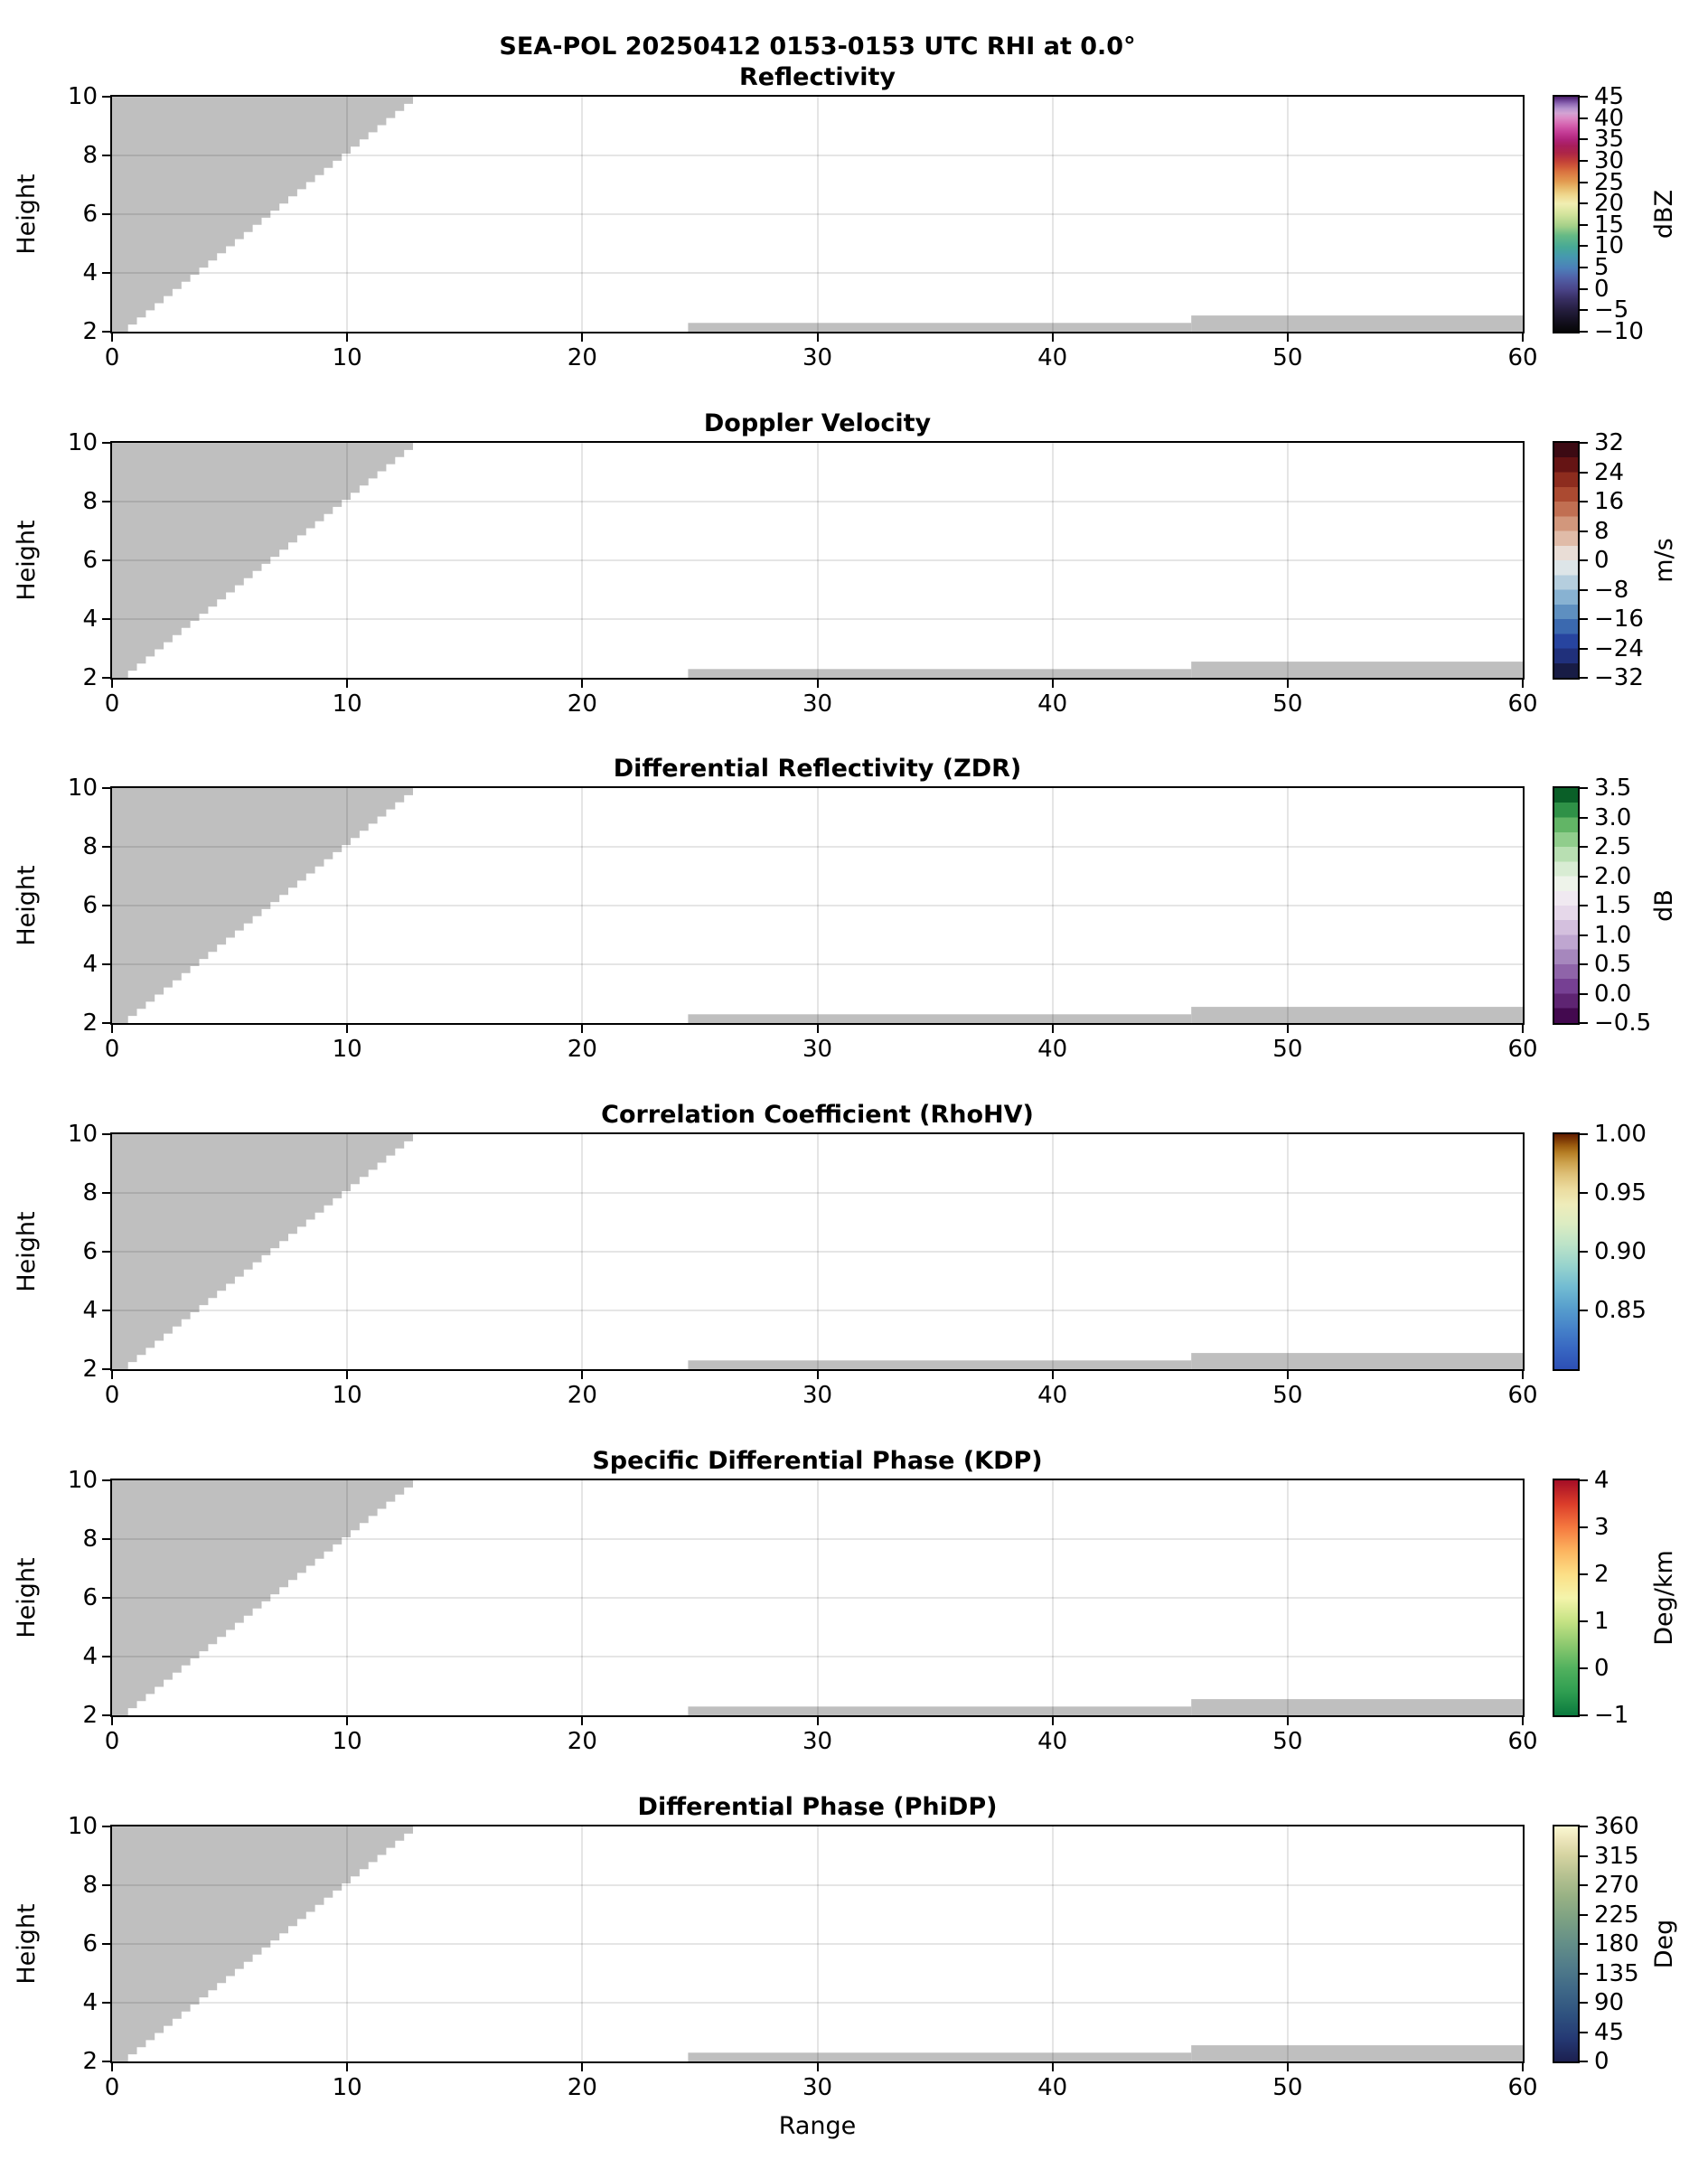 The width and height of the screenshot is (1708, 2169). What do you see at coordinates (90, 1598) in the screenshot?
I see `y-tick-label: 6` at bounding box center [90, 1598].